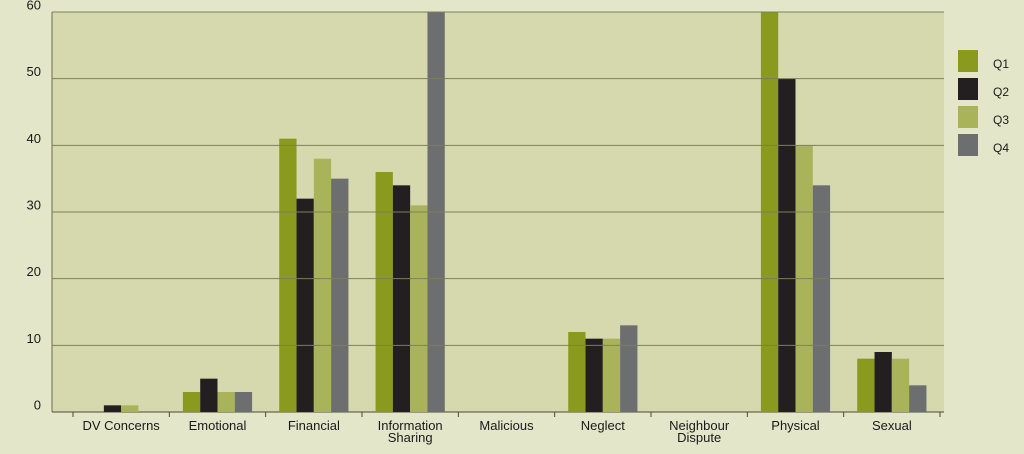  I want to click on x-tick-label: Emotional, so click(217, 425).